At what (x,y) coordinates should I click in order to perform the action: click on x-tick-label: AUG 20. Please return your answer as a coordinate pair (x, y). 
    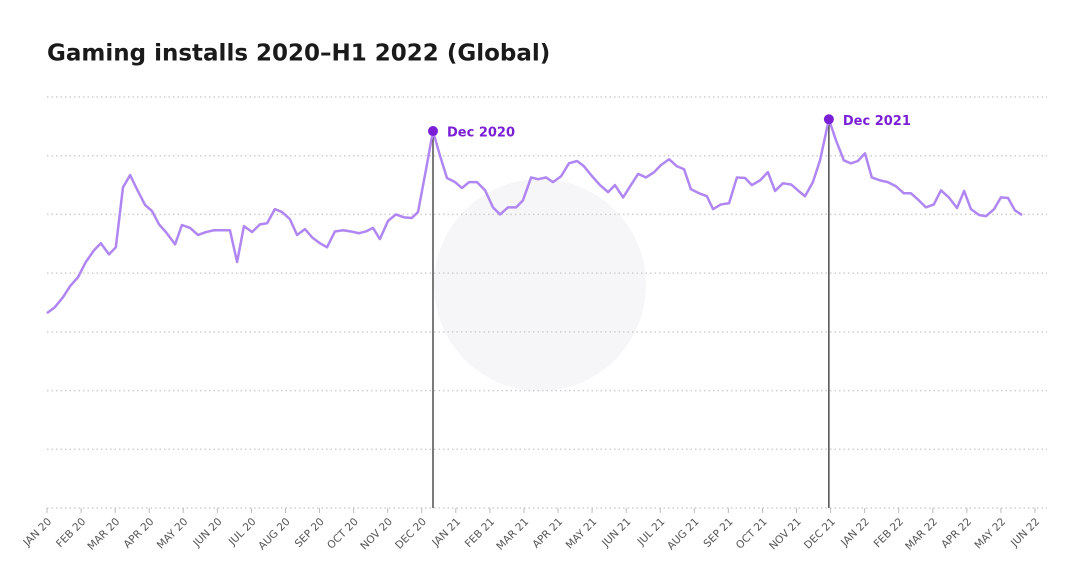
    Looking at the image, I should click on (274, 534).